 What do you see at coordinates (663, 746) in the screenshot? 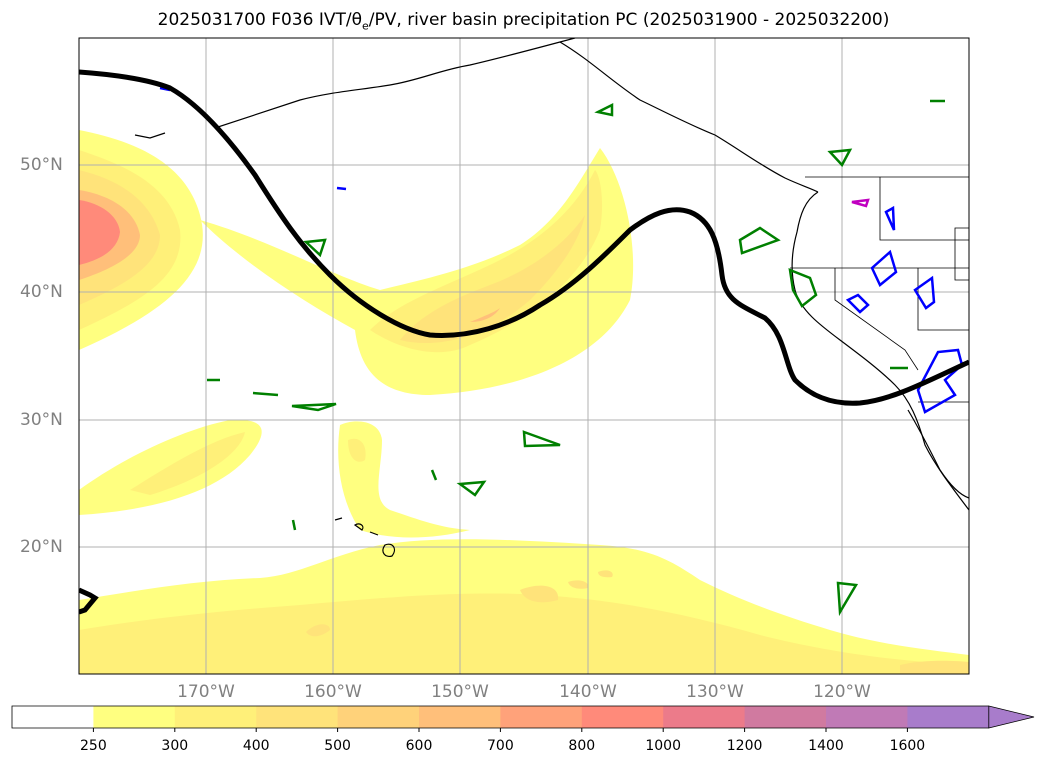
I see `colorbar-tick-label: 1000` at bounding box center [663, 746].